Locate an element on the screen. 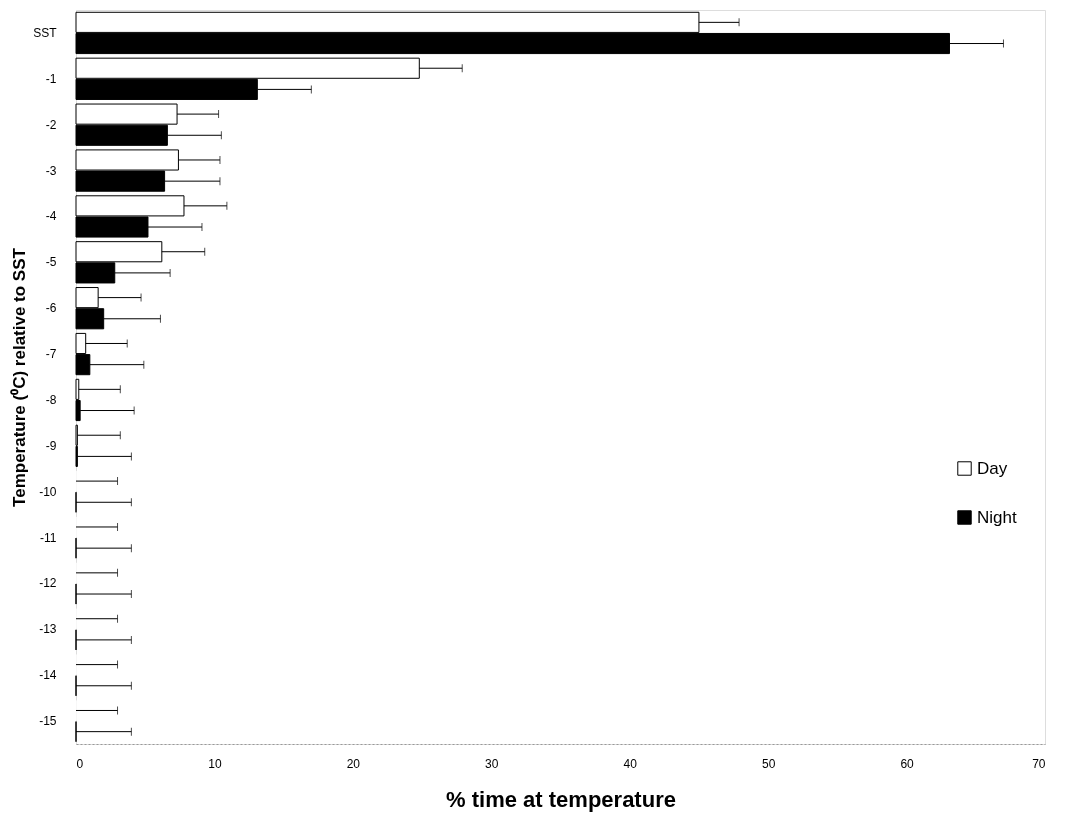 Image resolution: width=1069 pixels, height=833 pixels. y-tick-label: -14 is located at coordinates (48, 675).